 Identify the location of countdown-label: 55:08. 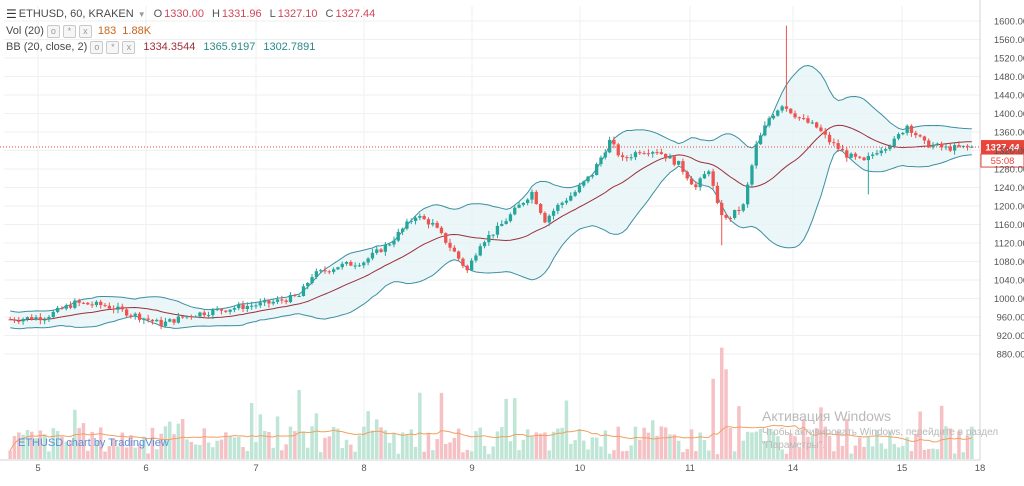
(1003, 161).